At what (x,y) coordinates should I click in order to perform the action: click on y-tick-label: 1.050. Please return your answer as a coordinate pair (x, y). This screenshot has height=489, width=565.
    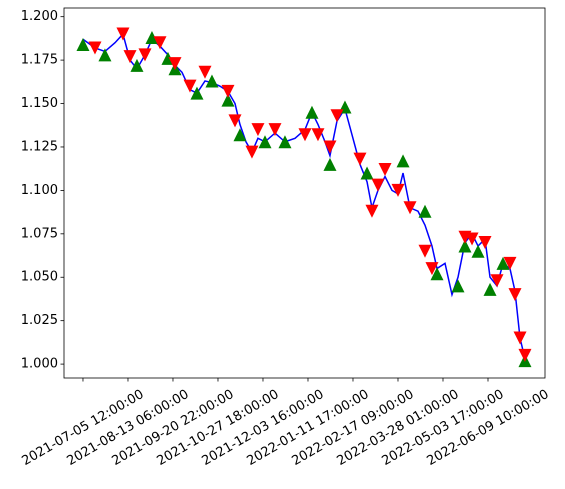
    Looking at the image, I should click on (39, 277).